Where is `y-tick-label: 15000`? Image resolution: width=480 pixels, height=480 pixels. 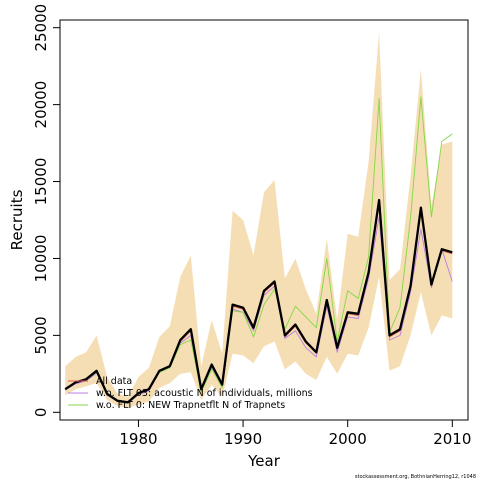 y-tick-label: 15000 is located at coordinates (41, 182).